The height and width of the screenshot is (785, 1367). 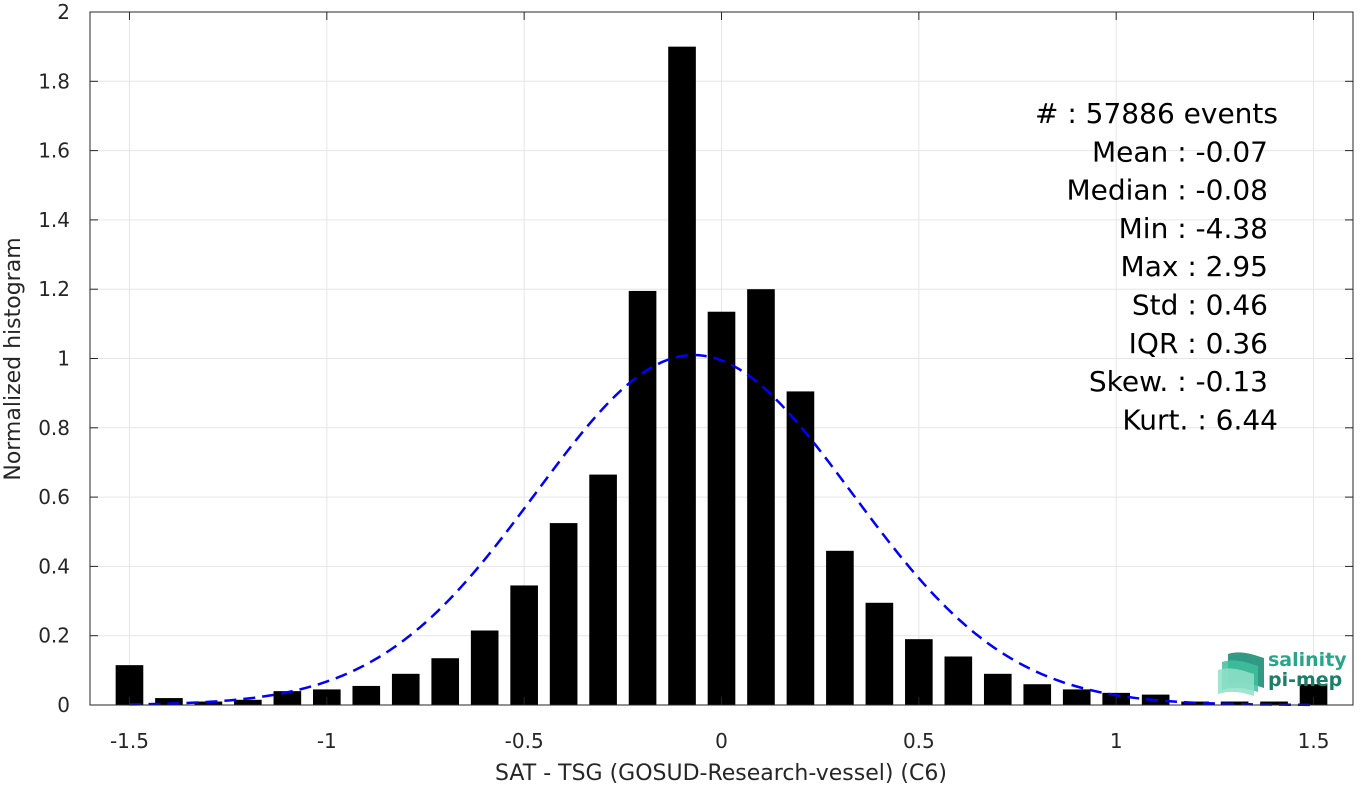 I want to click on y-axis-title: Normalized histogram, so click(x=13, y=358).